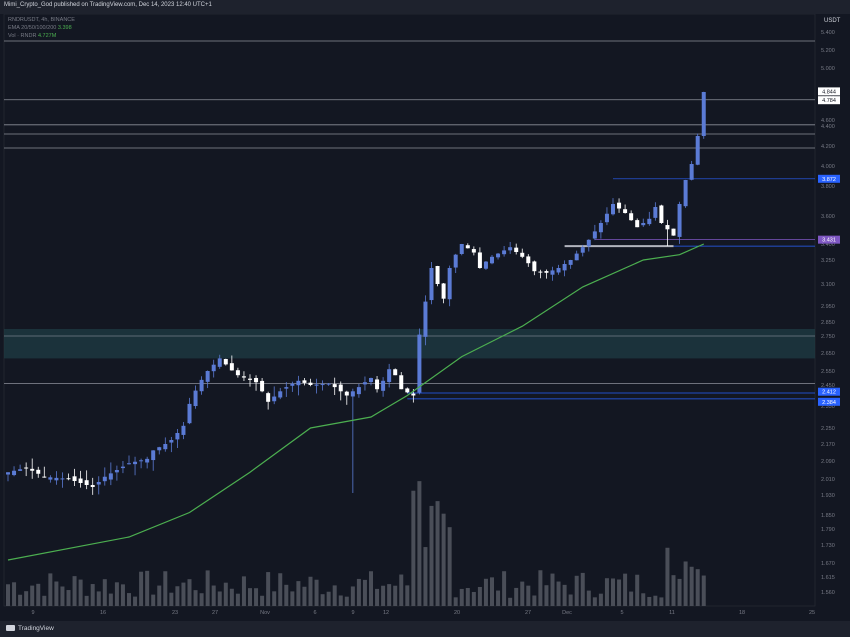 The image size is (850, 637). Describe the element at coordinates (175, 613) in the screenshot. I see `time-tick-label: 23` at that location.